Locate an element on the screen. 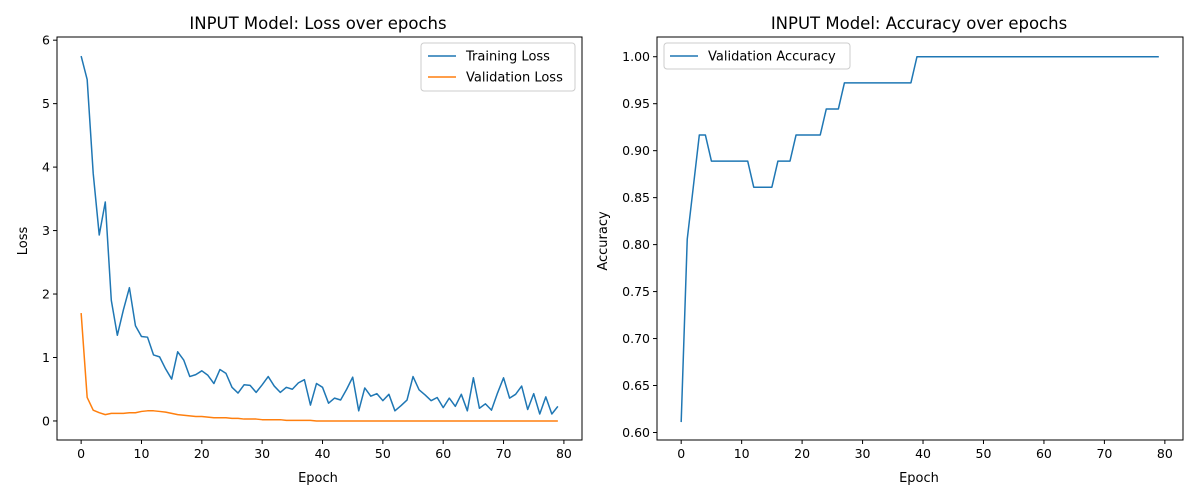  loss-chart-xlabel: Epoch is located at coordinates (318, 478).